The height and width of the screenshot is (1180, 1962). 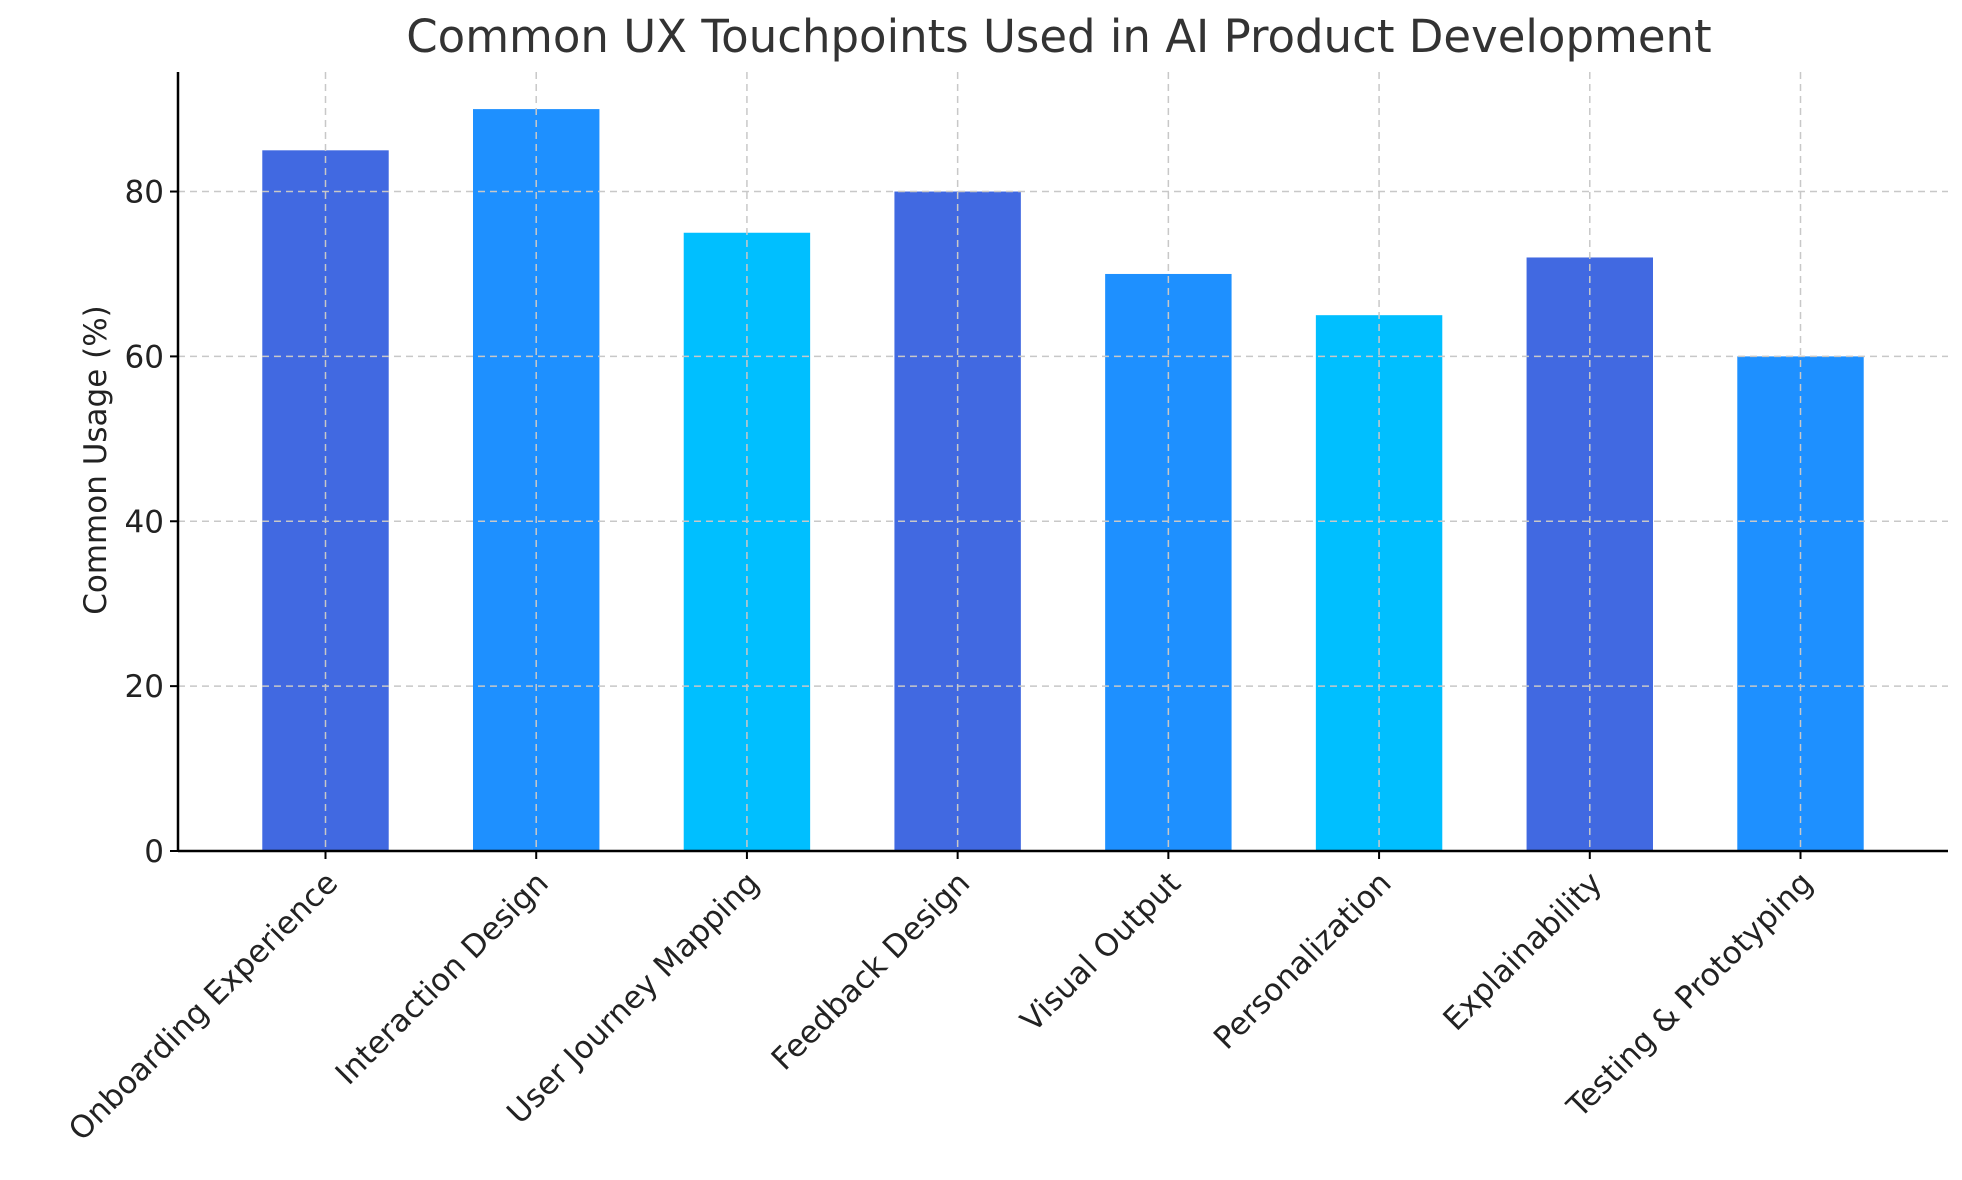 I want to click on y-tick-label: 40, so click(x=144, y=522).